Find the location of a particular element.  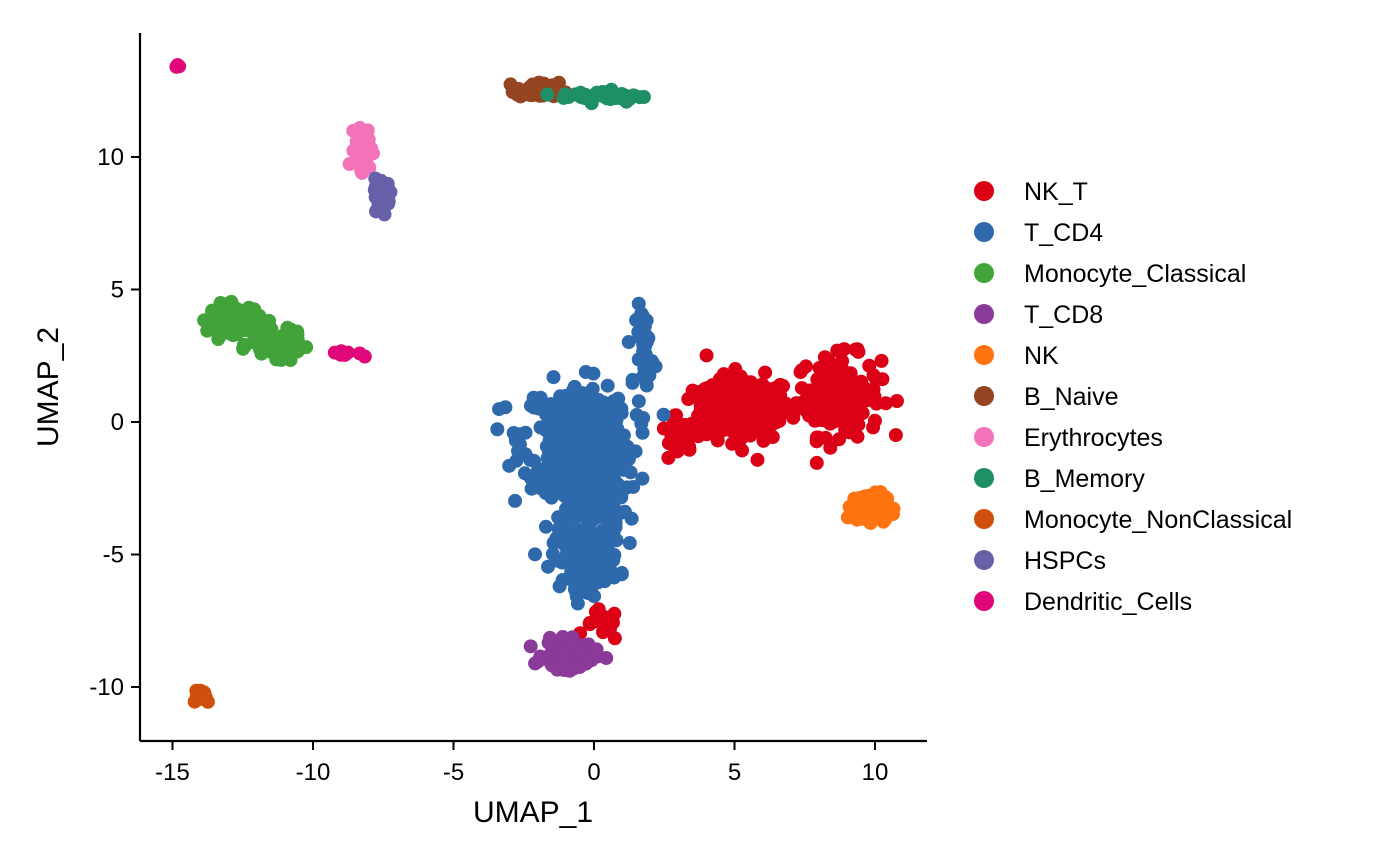

legend-item: B_Memory is located at coordinates (1059, 479).